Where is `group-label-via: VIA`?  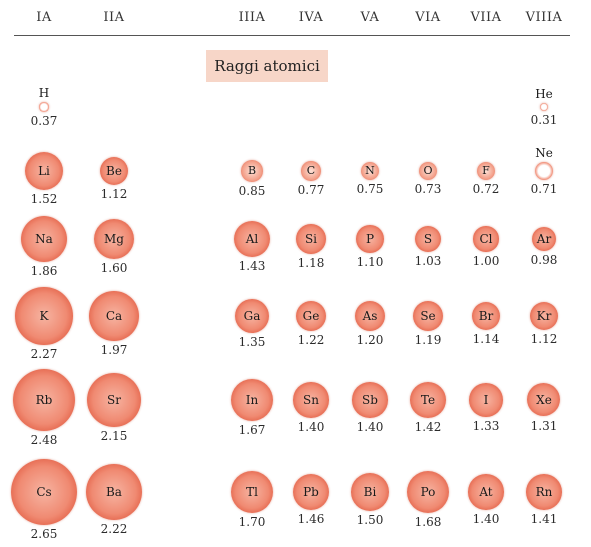 group-label-via: VIA is located at coordinates (428, 17).